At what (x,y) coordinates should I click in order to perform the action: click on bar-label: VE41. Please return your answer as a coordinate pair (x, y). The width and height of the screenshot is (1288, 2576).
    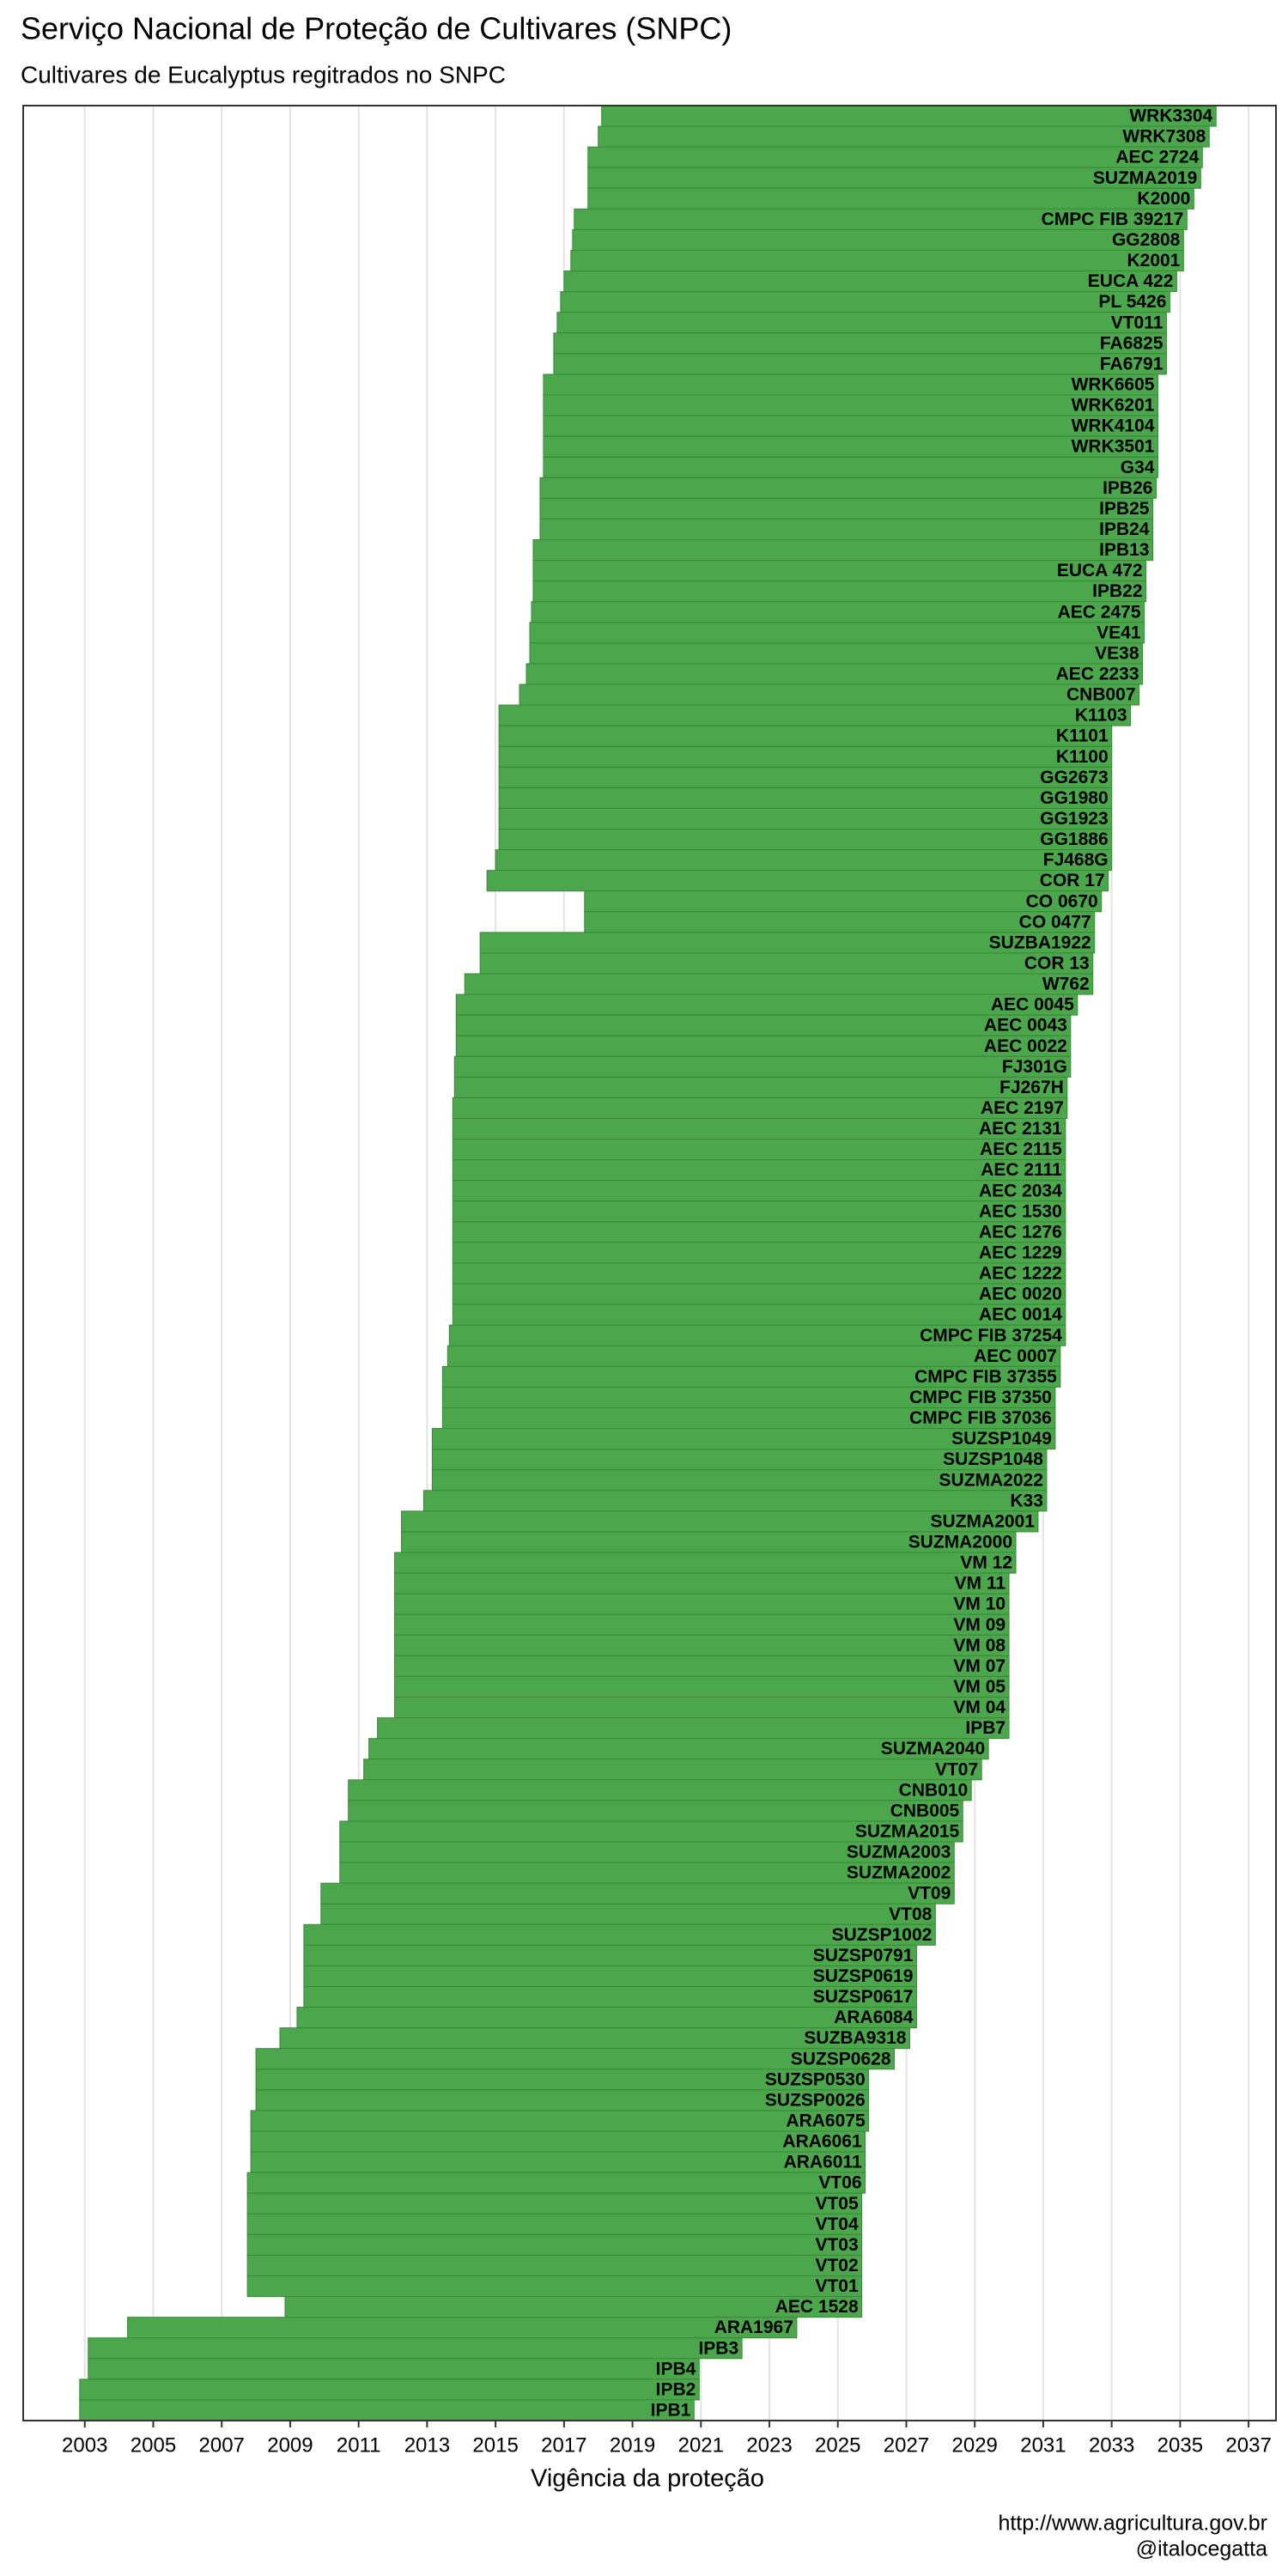
    Looking at the image, I should click on (1119, 632).